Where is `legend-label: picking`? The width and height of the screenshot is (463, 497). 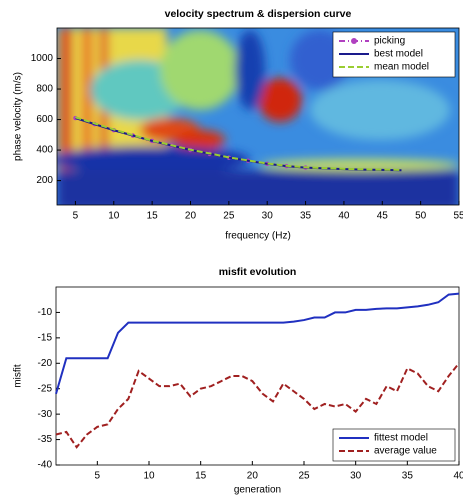
legend-label: picking is located at coordinates (389, 41).